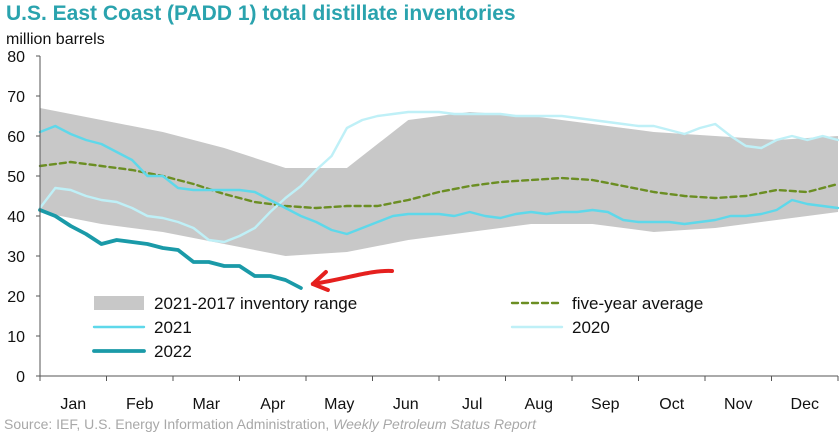 This screenshot has width=840, height=436. I want to click on y-tick-label-0: 0, so click(20, 377).